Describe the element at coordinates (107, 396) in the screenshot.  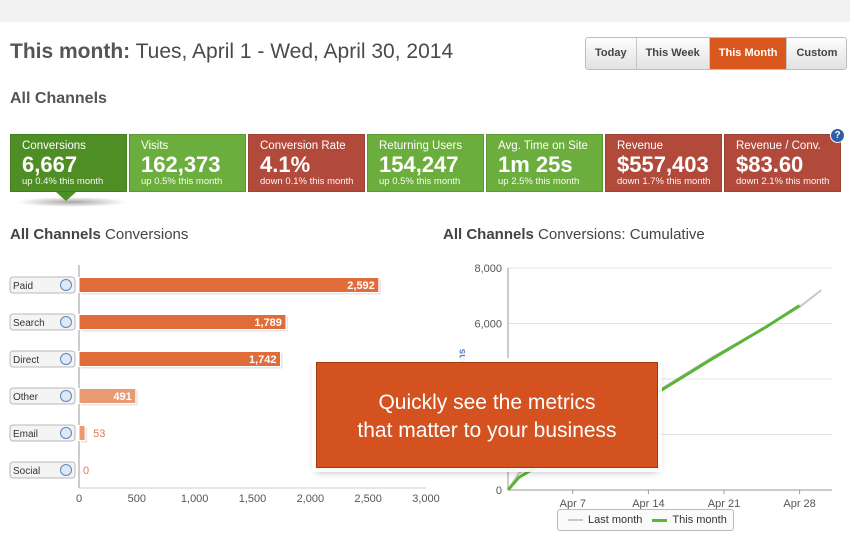
I see `bar-other` at that location.